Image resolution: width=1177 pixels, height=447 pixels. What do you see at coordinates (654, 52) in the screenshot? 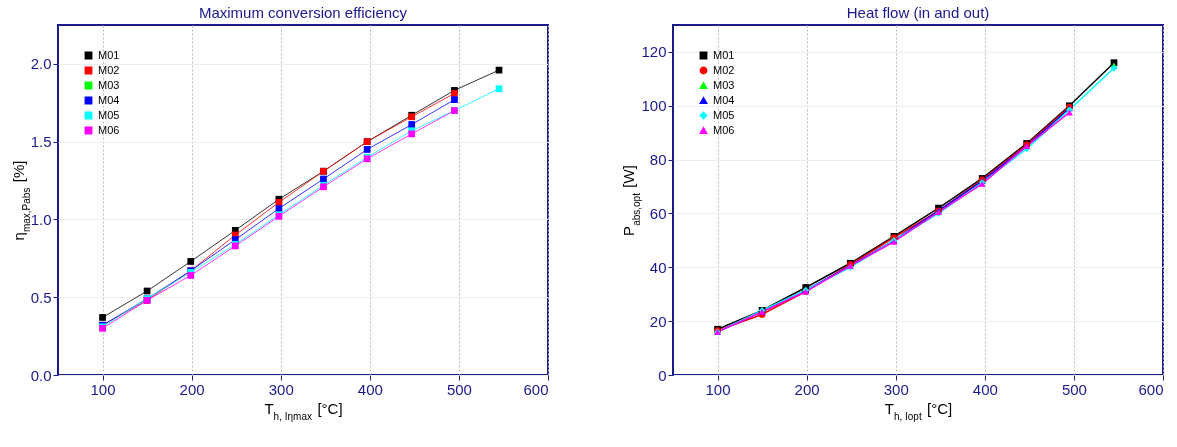
I see `y-tick-label: 120` at bounding box center [654, 52].